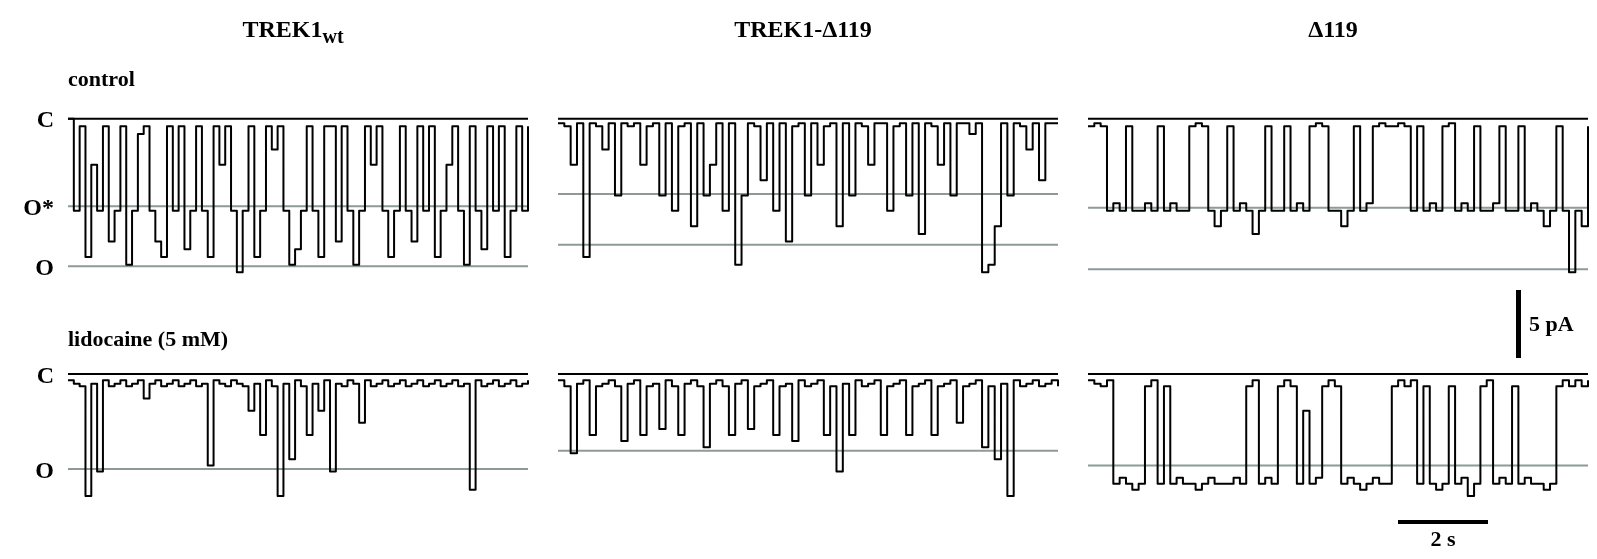  I want to click on chart-title: TREK1$_{wt}$, so click(293, 32).